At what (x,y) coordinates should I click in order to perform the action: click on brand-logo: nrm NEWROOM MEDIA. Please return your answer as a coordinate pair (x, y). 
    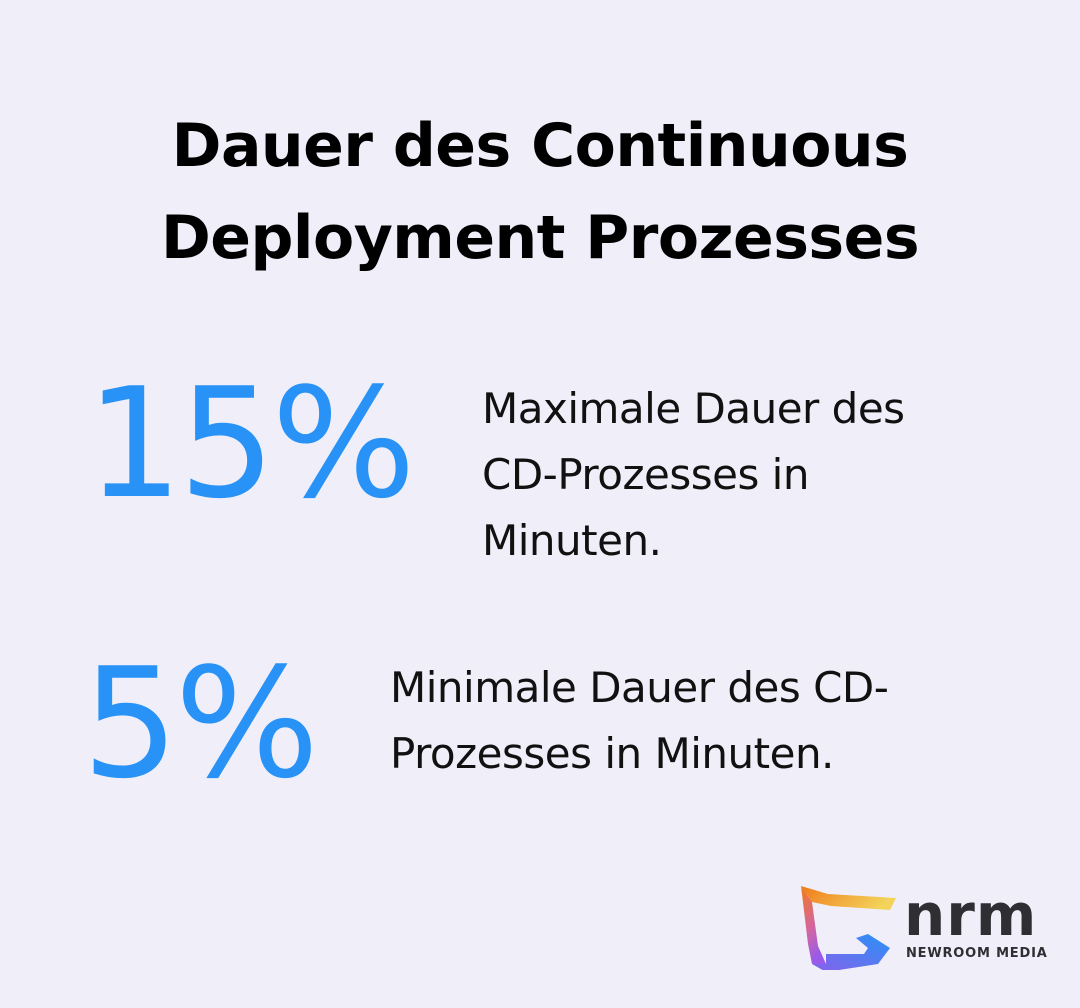
    Looking at the image, I should click on (923, 929).